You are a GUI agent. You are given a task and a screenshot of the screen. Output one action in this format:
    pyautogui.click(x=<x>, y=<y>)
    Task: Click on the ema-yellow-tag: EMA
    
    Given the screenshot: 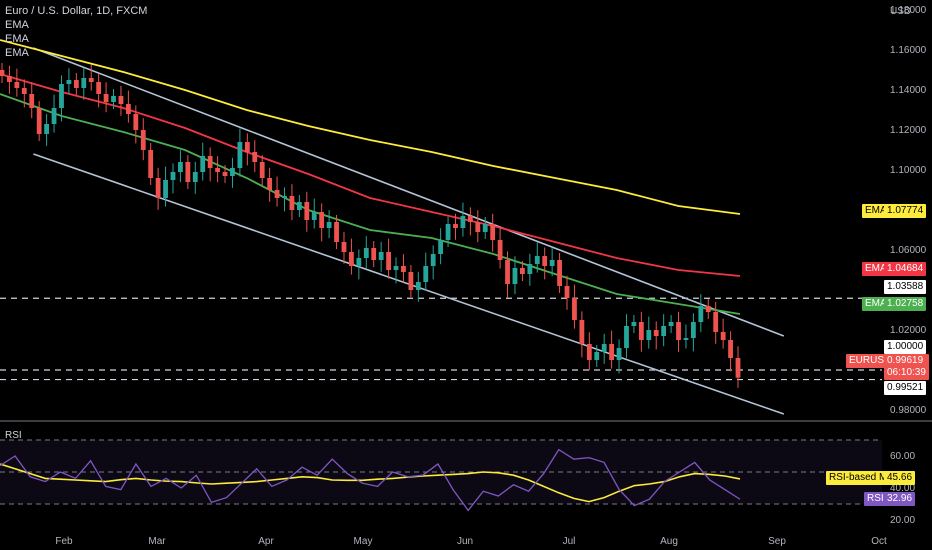 What is the action you would take?
    pyautogui.click(x=876, y=211)
    